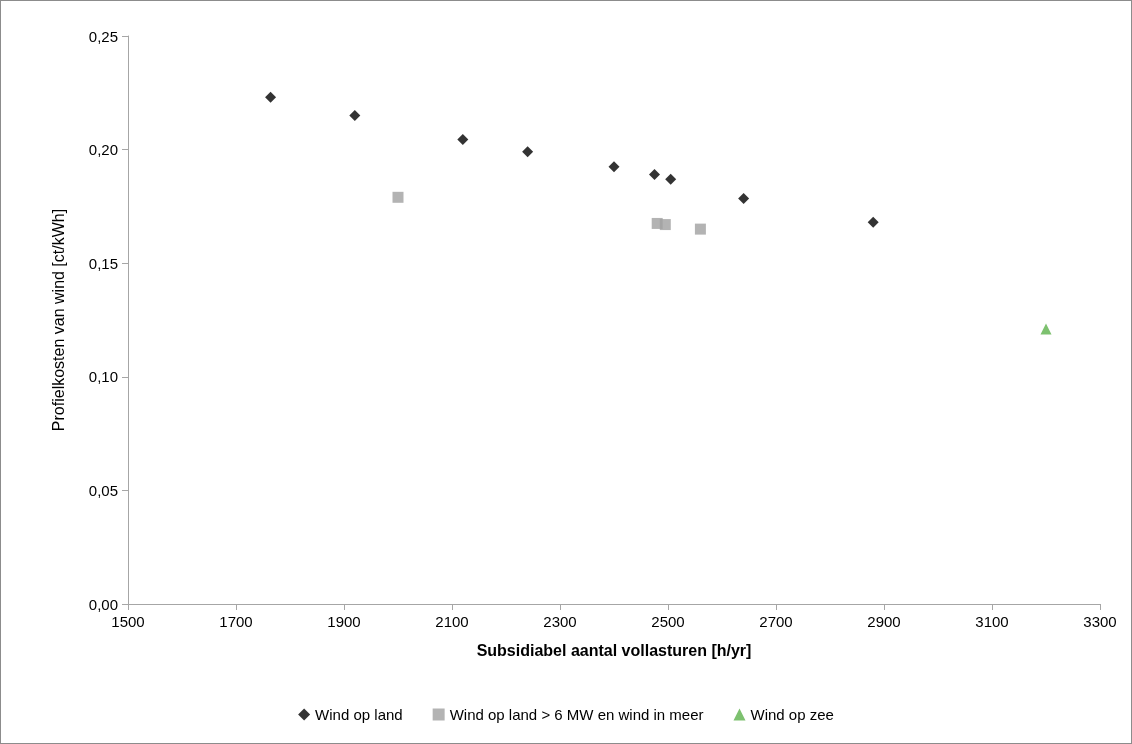  Describe the element at coordinates (128, 621) in the screenshot. I see `x-tick-label: 1500` at that location.